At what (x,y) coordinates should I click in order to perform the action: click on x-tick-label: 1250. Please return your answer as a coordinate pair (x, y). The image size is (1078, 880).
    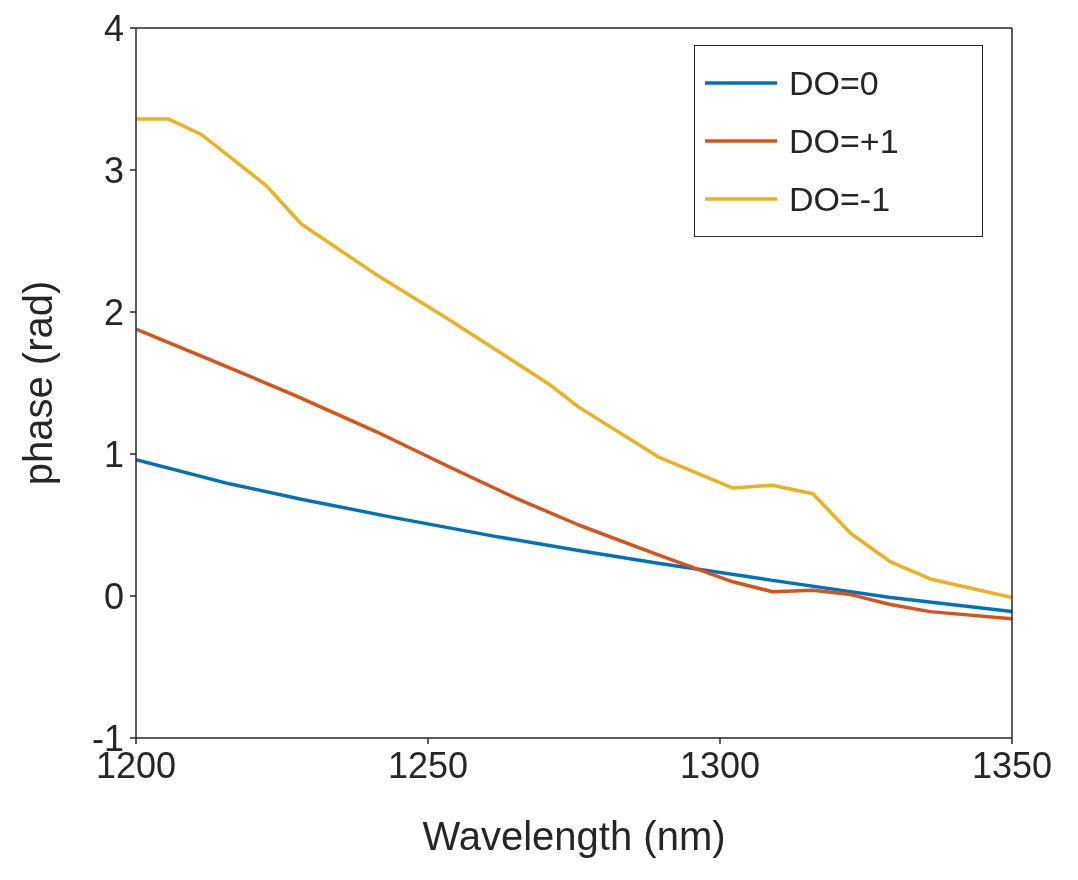
    Looking at the image, I should click on (428, 765).